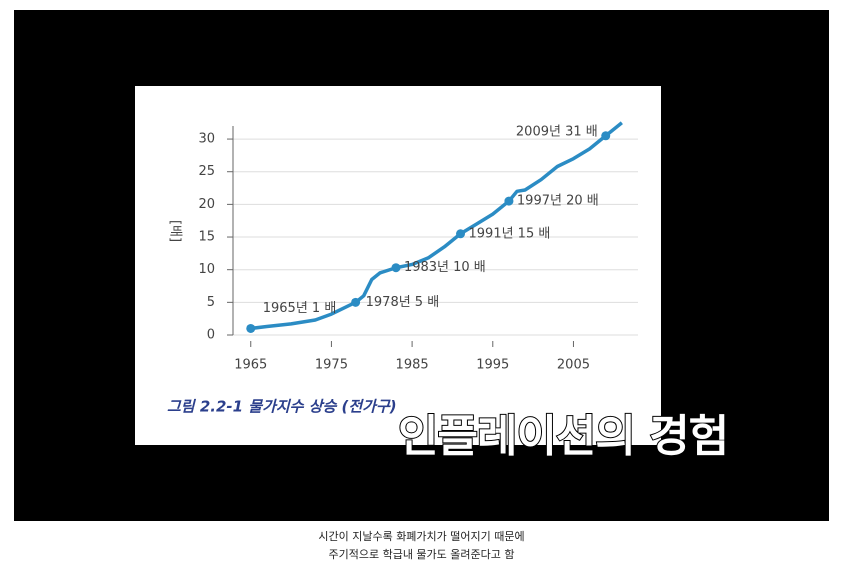  What do you see at coordinates (558, 201) in the screenshot?
I see `highlight-label: 1997년 20 배` at bounding box center [558, 201].